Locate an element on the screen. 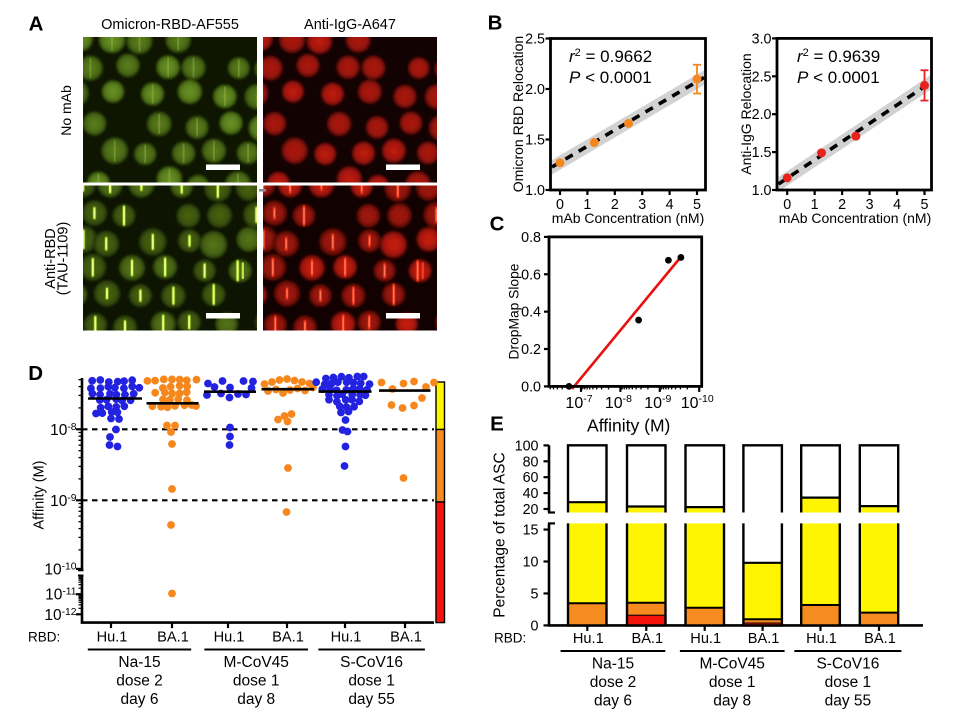 This screenshot has height=726, width=955. svg-text: Anti-IgG-A647 is located at coordinates (350, 25).